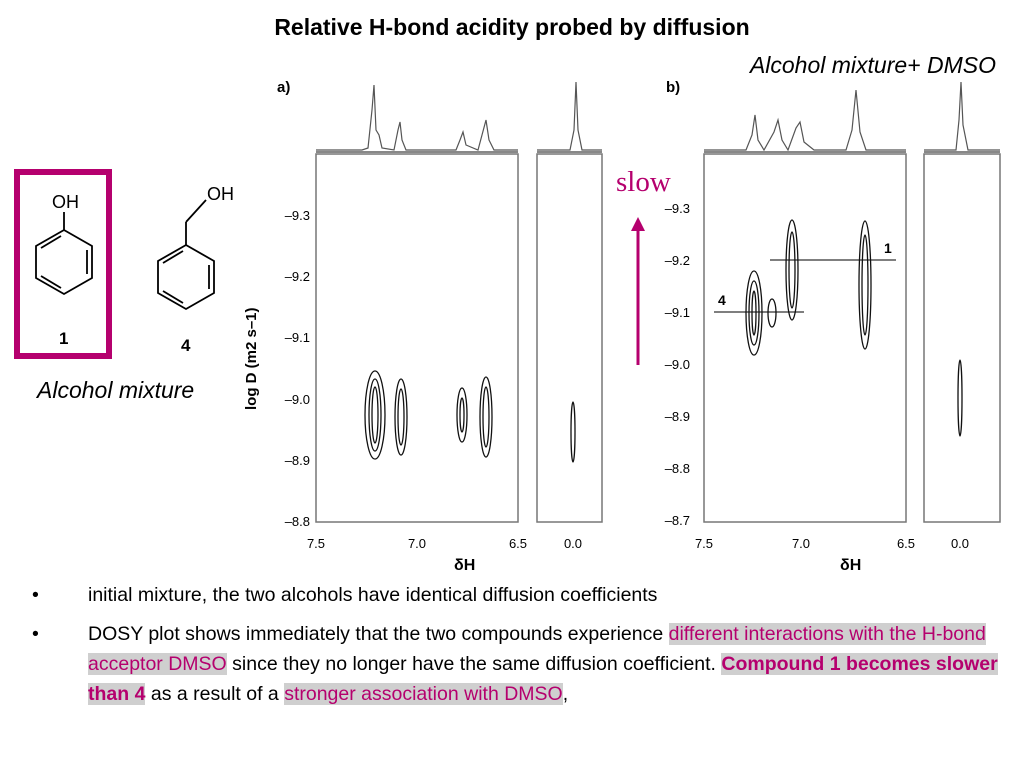 This screenshot has width=1024, height=768. I want to click on panel-b-side-frame, so click(962, 338).